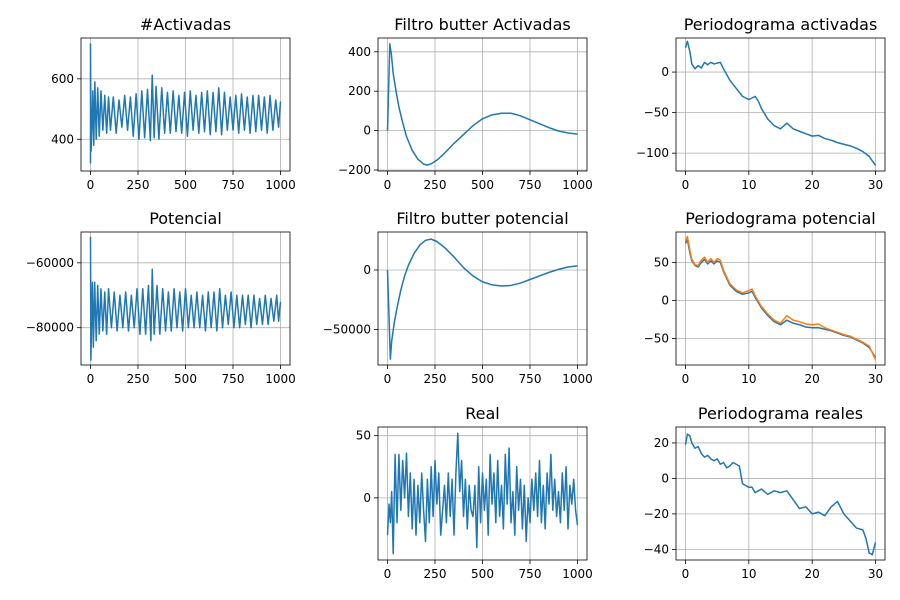 The width and height of the screenshot is (900, 600). Describe the element at coordinates (482, 24) in the screenshot. I see `panel-title: Filtro butter Activadas` at that location.